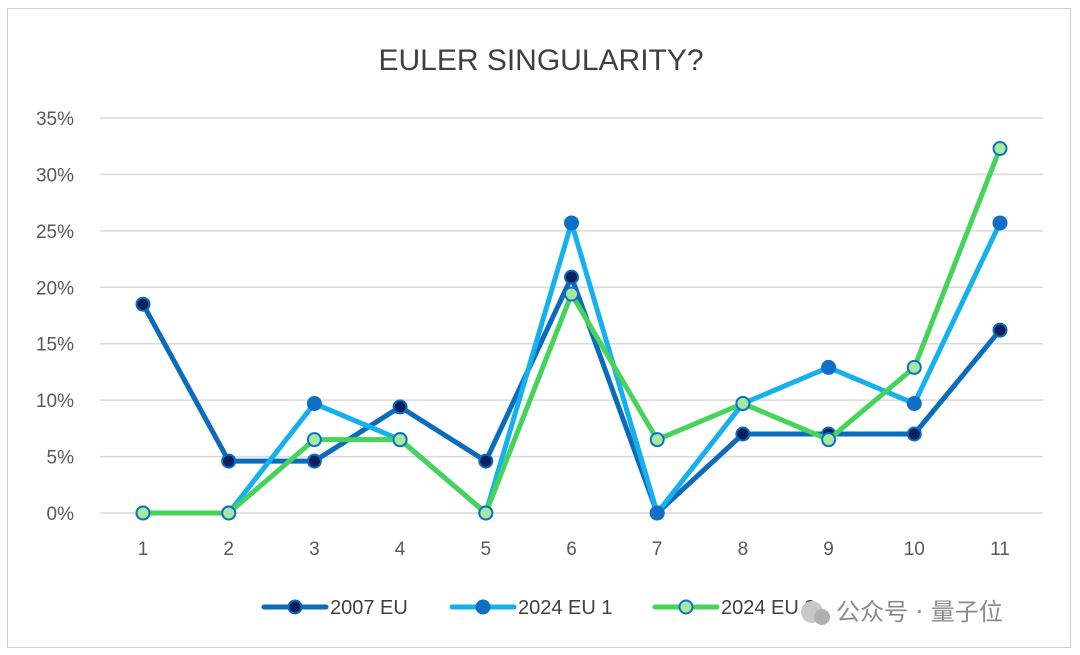 The width and height of the screenshot is (1080, 655). What do you see at coordinates (540, 60) in the screenshot?
I see `chart-title: EULER SINGULARITY?` at bounding box center [540, 60].